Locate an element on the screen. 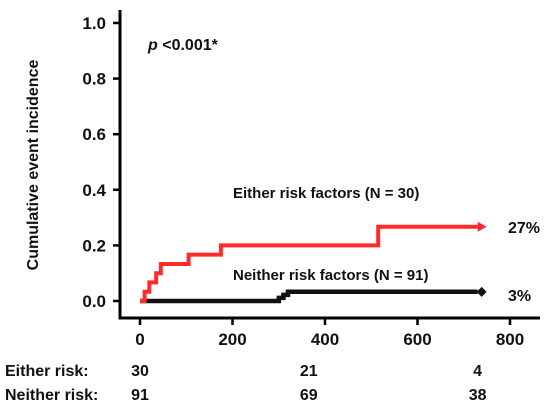  risk-count: 30 is located at coordinates (140, 371).